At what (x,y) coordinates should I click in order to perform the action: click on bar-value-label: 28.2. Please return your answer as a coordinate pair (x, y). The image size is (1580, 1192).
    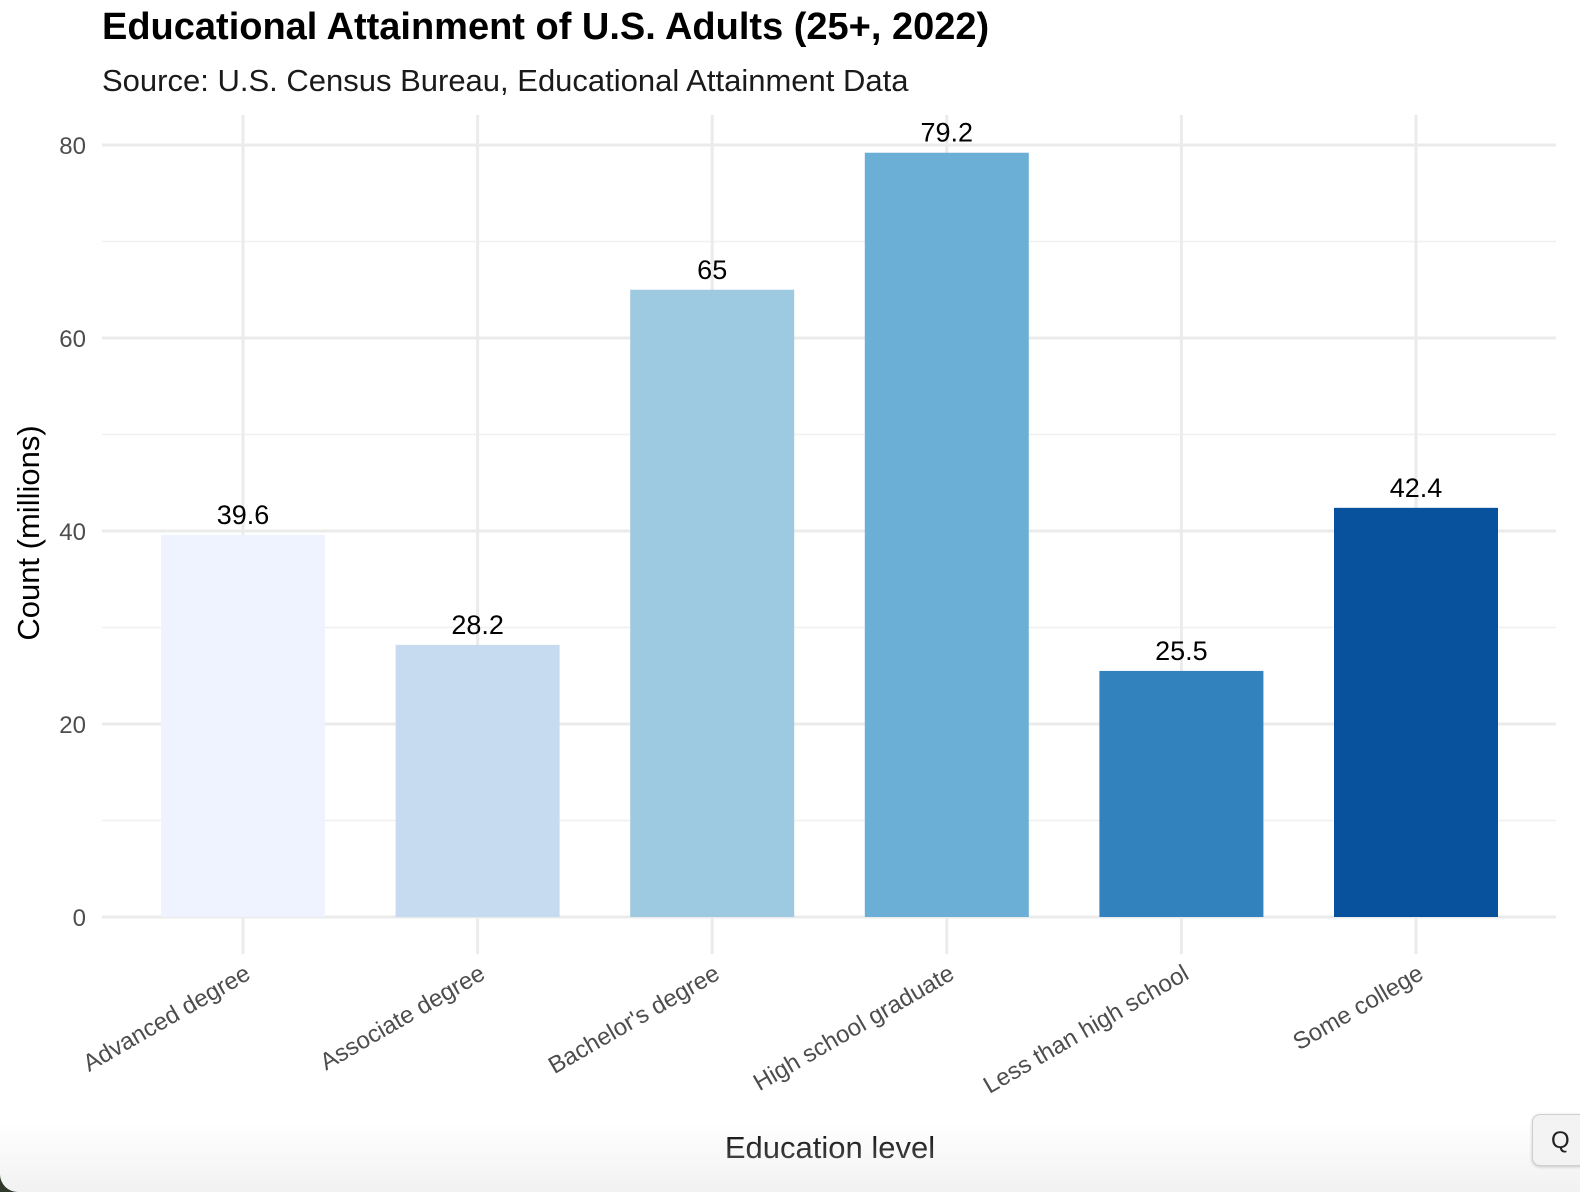
    Looking at the image, I should click on (477, 625).